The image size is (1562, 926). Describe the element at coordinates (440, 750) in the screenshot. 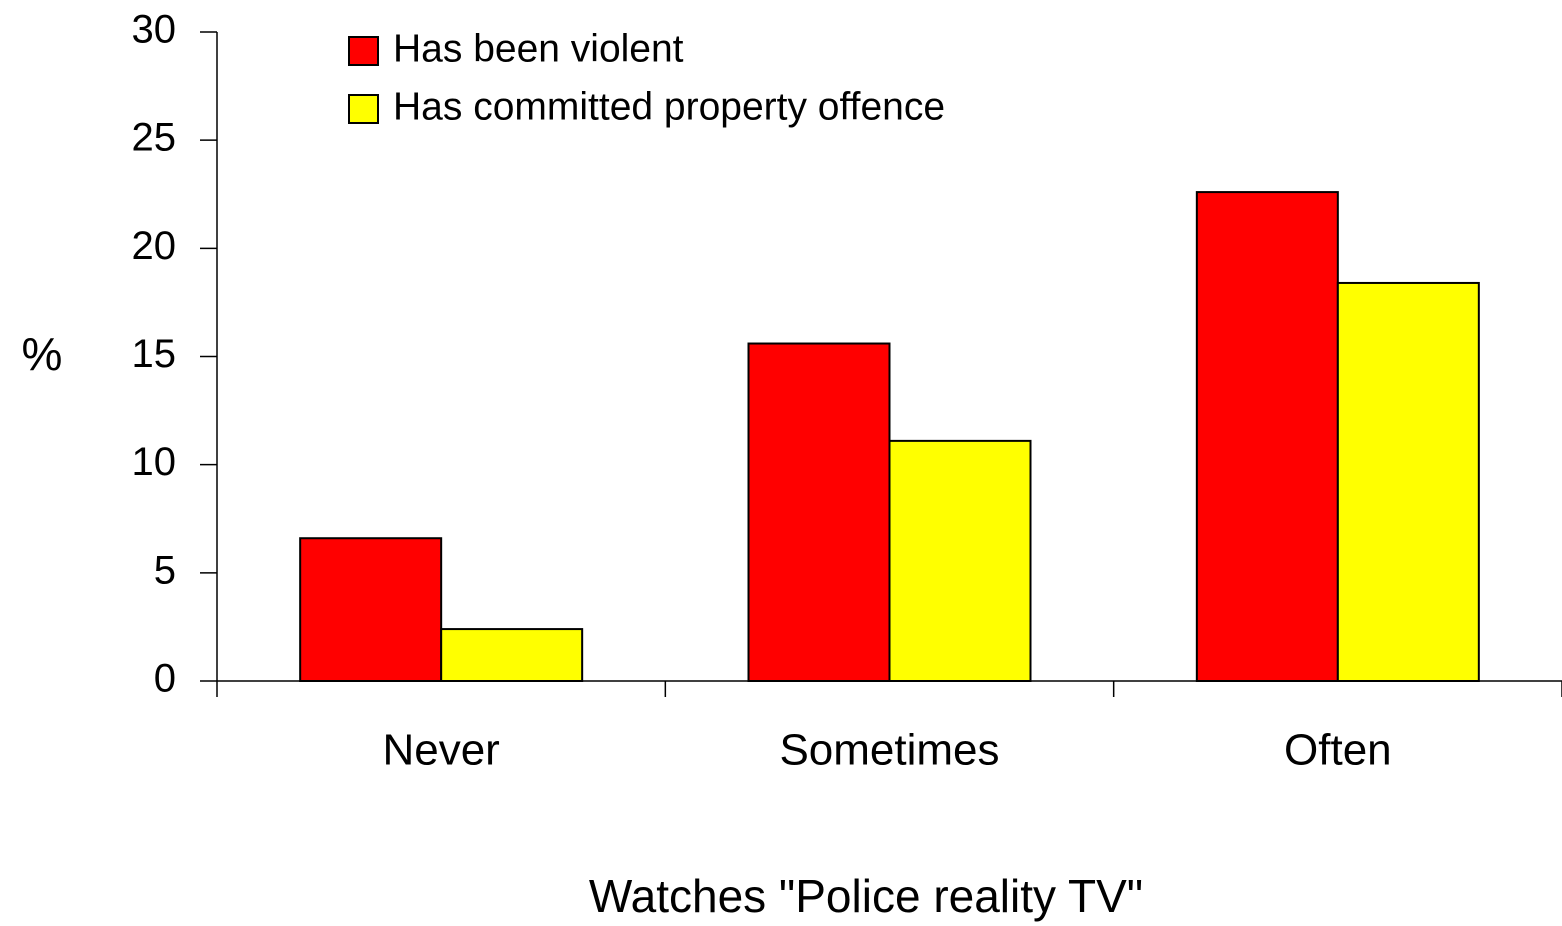

I see `x-tick-label: Never` at that location.